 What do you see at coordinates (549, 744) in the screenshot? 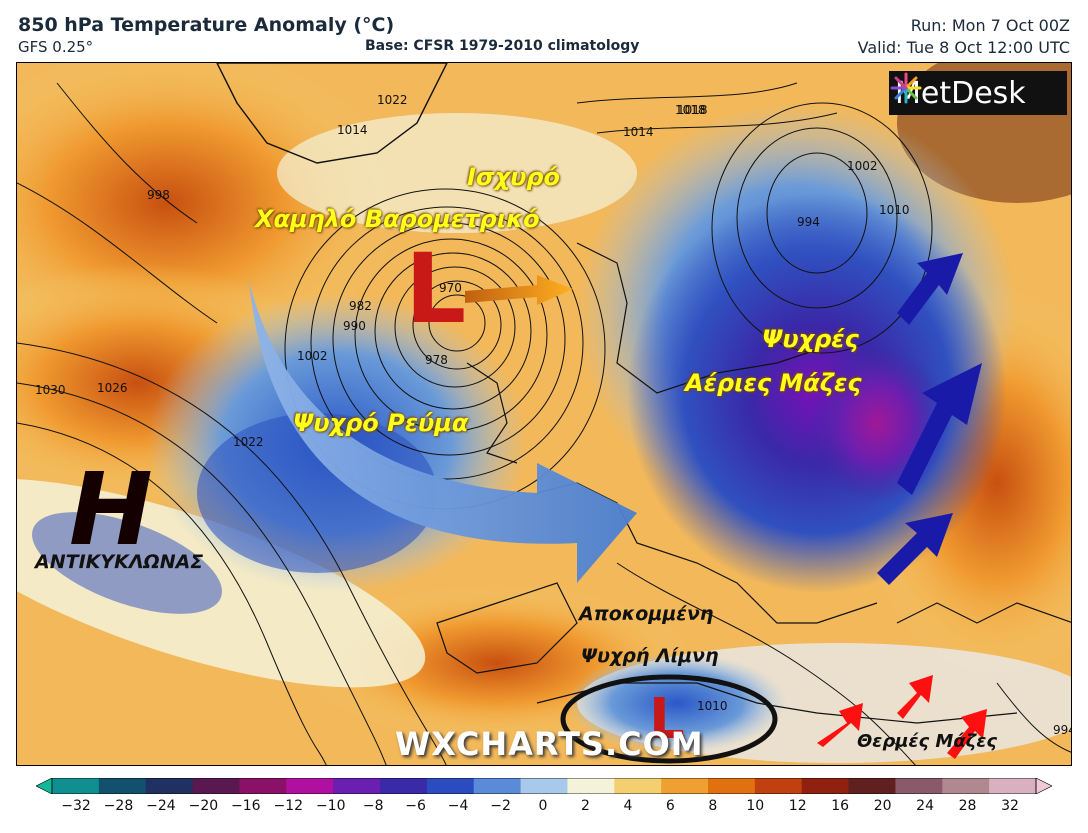
I see `wxcharts-watermark: WXCHARTS.COM` at bounding box center [549, 744].